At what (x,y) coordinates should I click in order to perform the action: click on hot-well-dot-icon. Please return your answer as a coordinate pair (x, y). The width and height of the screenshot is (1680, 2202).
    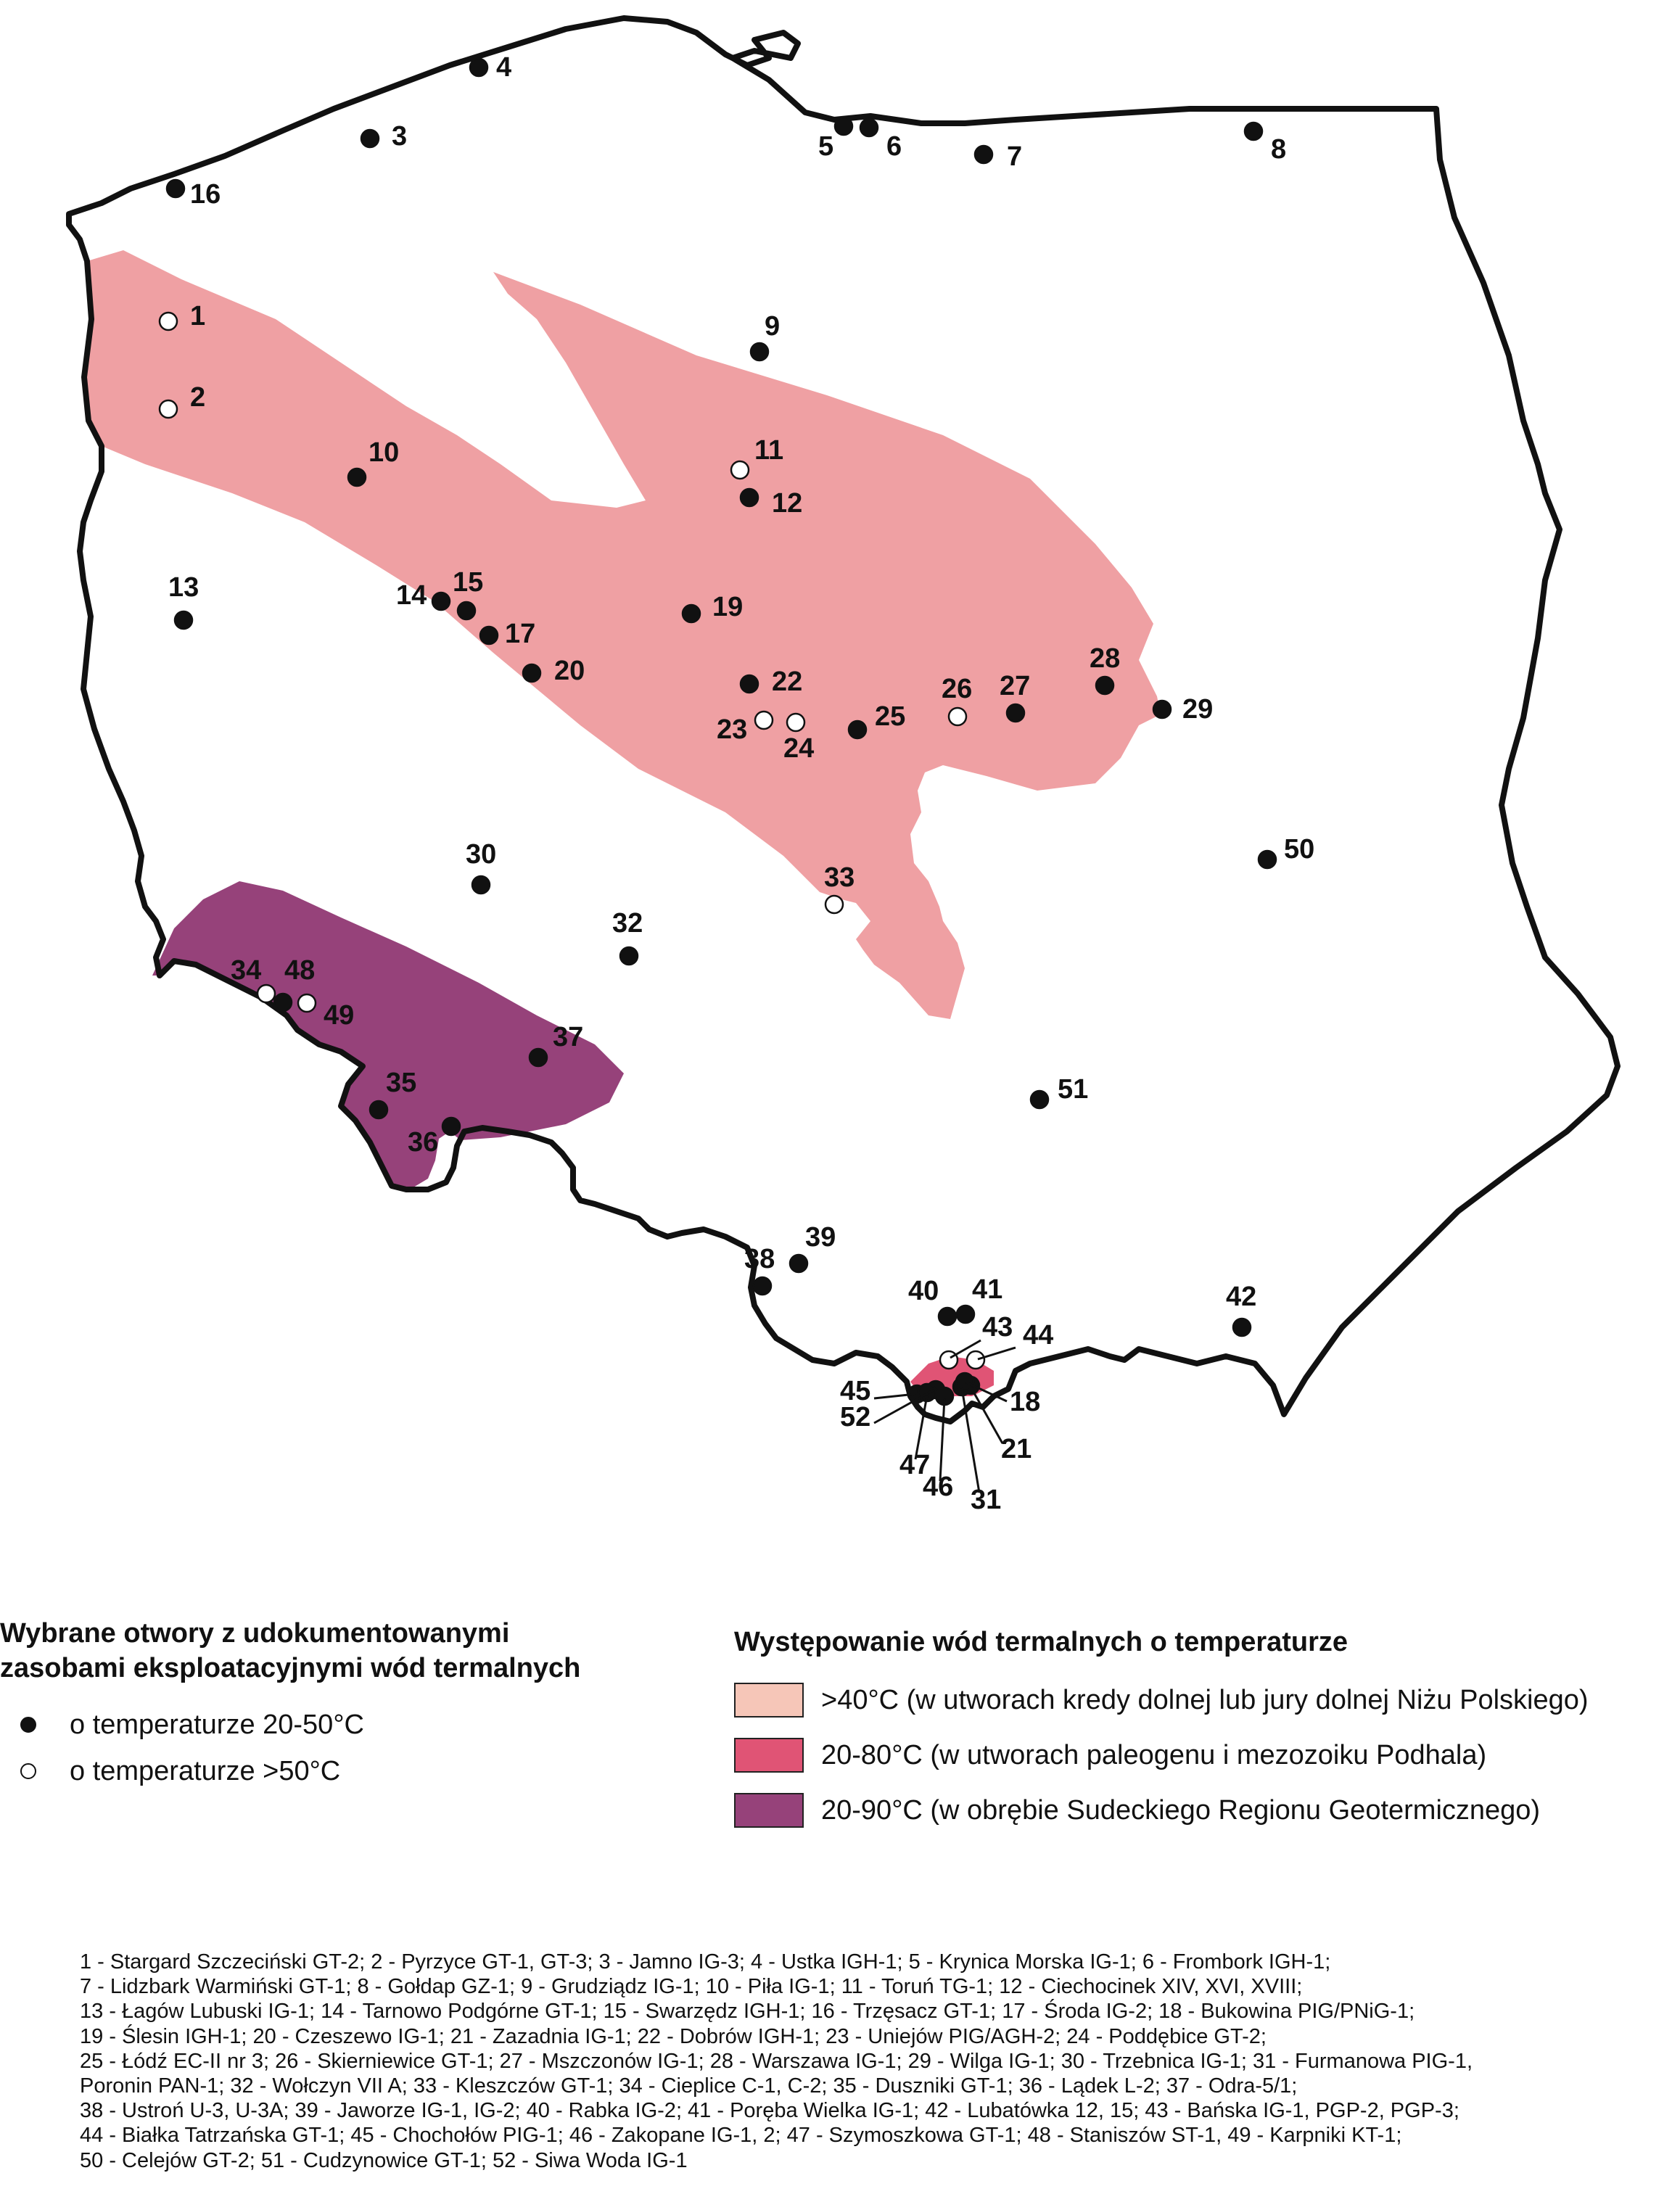
    Looking at the image, I should click on (28, 1771).